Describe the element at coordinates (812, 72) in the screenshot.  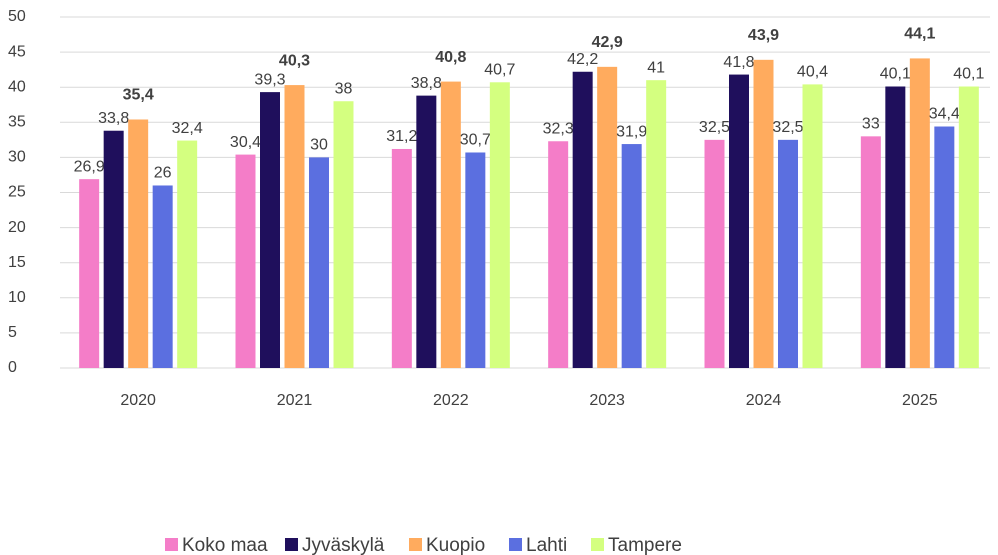
I see `data-label: 40,4` at that location.